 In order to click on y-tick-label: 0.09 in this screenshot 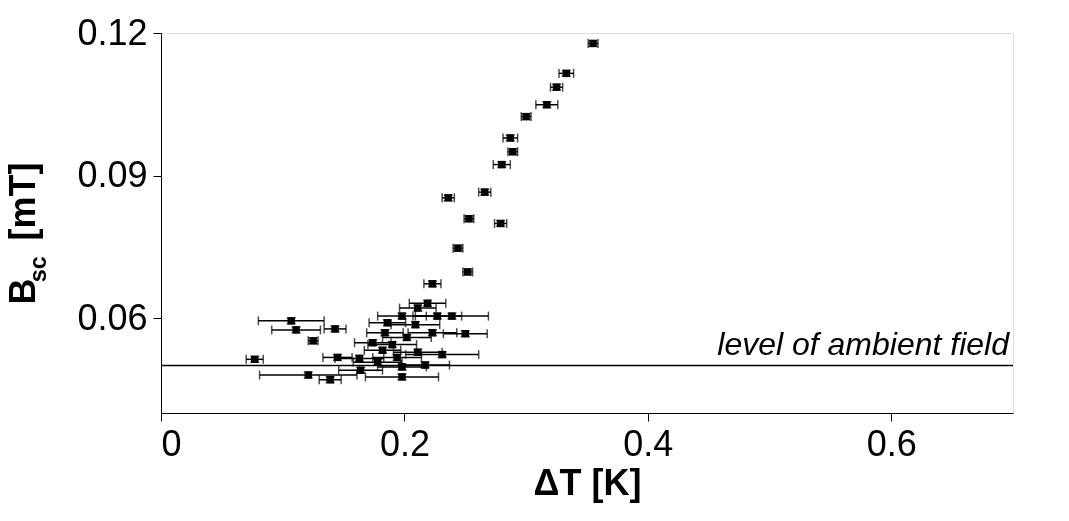, I will do `click(112, 174)`.